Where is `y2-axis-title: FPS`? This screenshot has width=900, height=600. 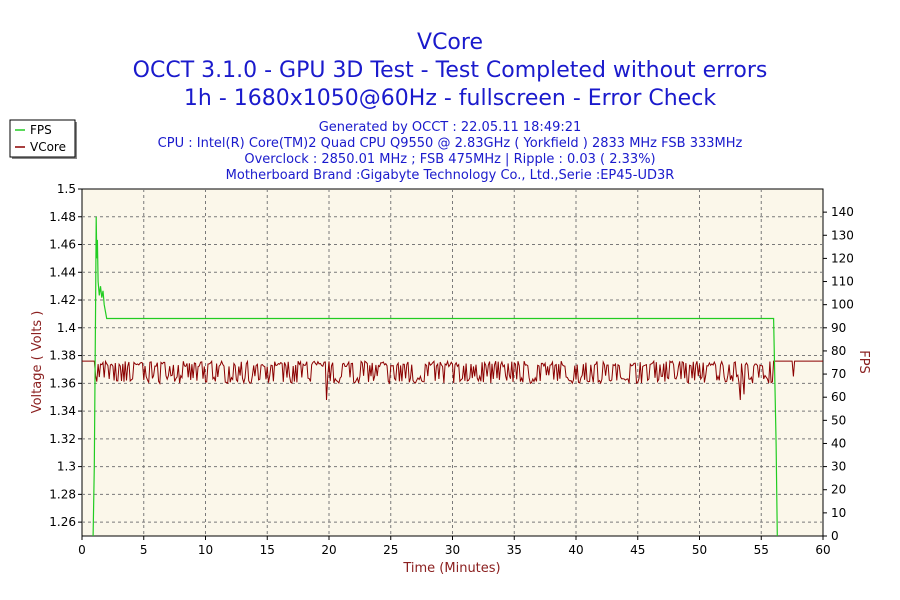
y2-axis-title: FPS is located at coordinates (863, 362).